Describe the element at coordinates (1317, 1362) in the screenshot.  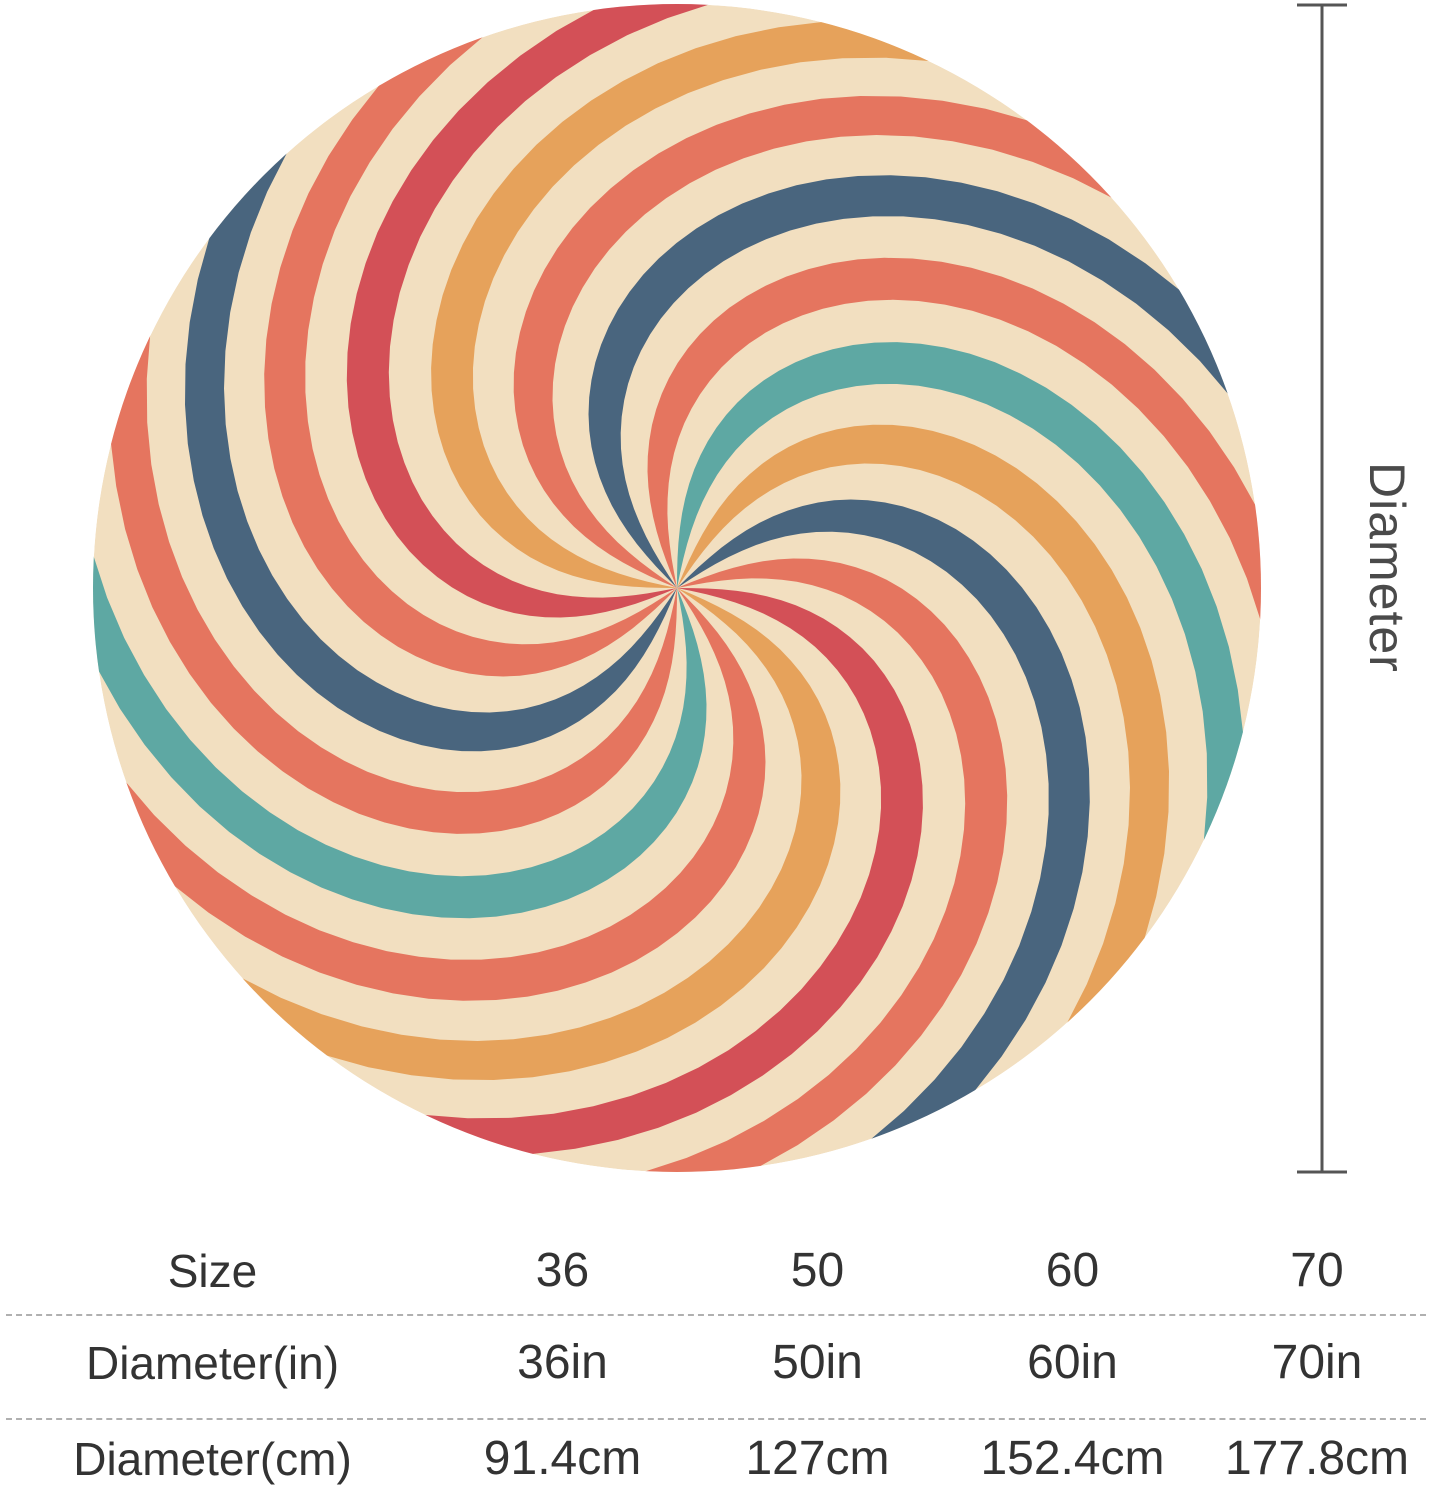
I see `diameter-in-value: 70in` at that location.